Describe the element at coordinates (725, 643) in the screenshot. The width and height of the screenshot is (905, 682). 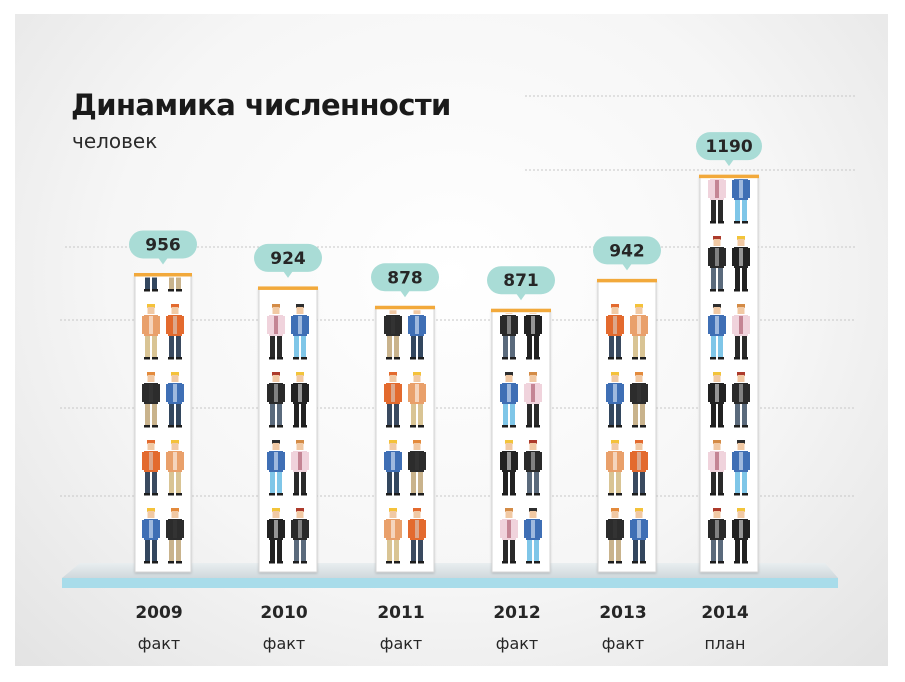
I see `status-label: план` at that location.